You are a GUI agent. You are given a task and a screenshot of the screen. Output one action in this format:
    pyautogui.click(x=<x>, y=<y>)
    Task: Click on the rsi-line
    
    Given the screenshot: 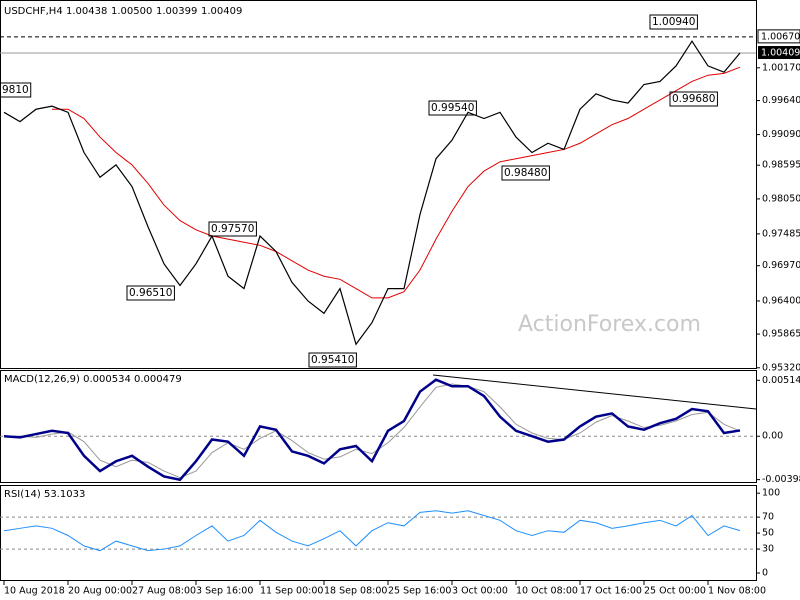 What is the action you would take?
    pyautogui.click(x=372, y=531)
    